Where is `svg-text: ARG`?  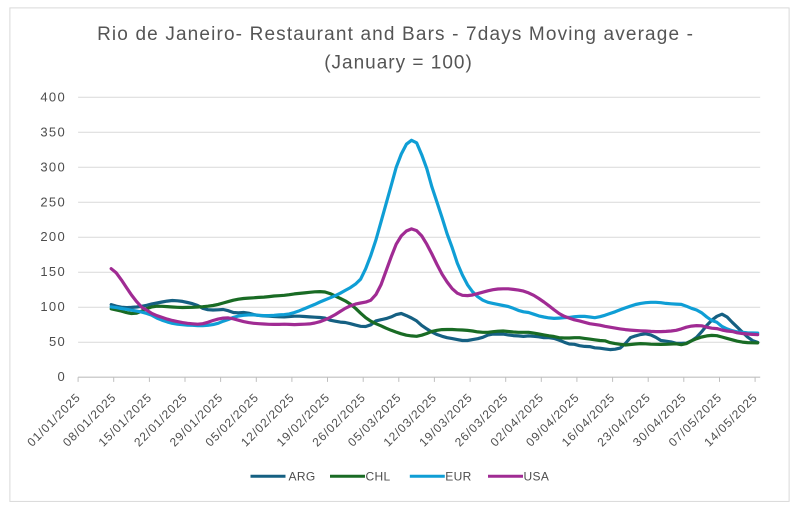 svg-text: ARG is located at coordinates (302, 477).